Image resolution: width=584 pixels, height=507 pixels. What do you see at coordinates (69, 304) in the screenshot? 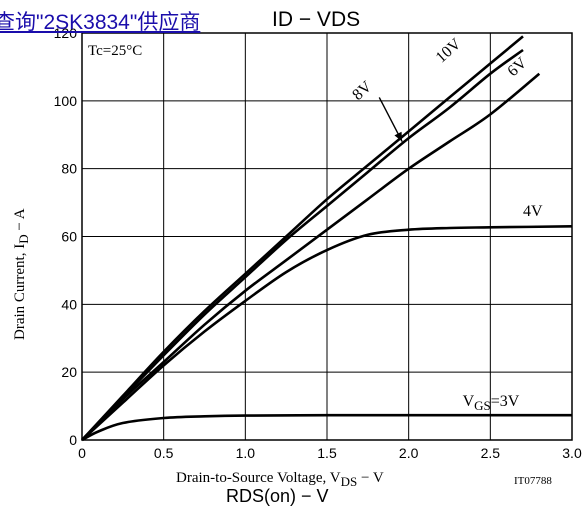
I see `y-tick-label: 40` at bounding box center [69, 304].